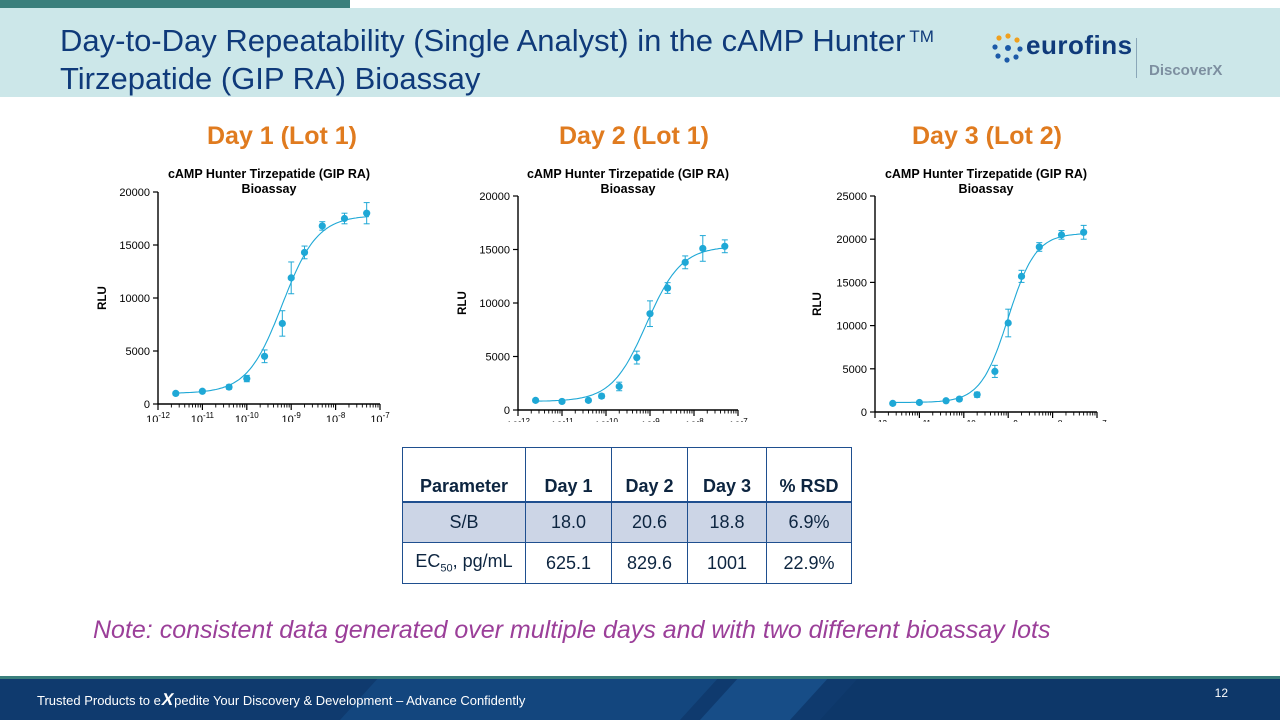 This screenshot has width=1280, height=720. I want to click on title-line-2: Tirzepatide (GIP RA) Bioassay, so click(270, 78).